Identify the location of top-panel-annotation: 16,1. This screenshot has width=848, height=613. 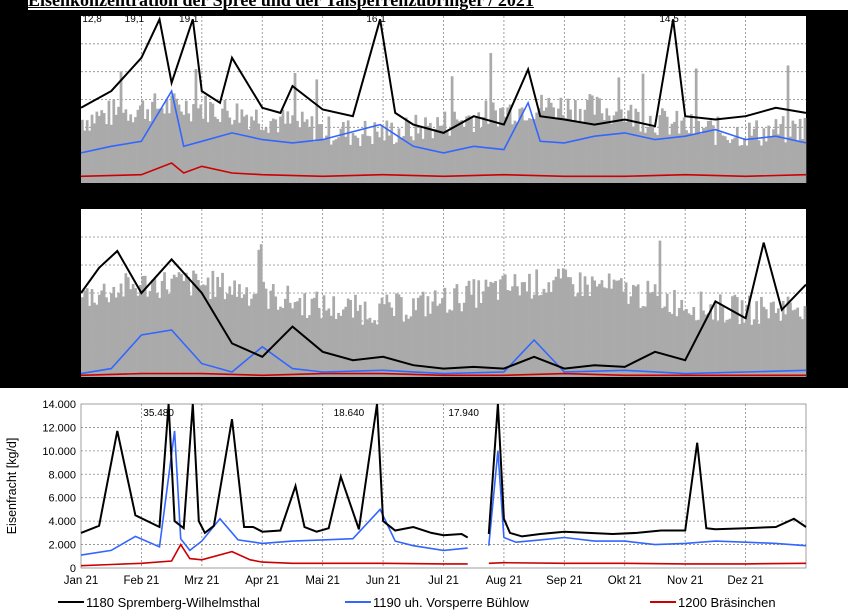
(376, 19).